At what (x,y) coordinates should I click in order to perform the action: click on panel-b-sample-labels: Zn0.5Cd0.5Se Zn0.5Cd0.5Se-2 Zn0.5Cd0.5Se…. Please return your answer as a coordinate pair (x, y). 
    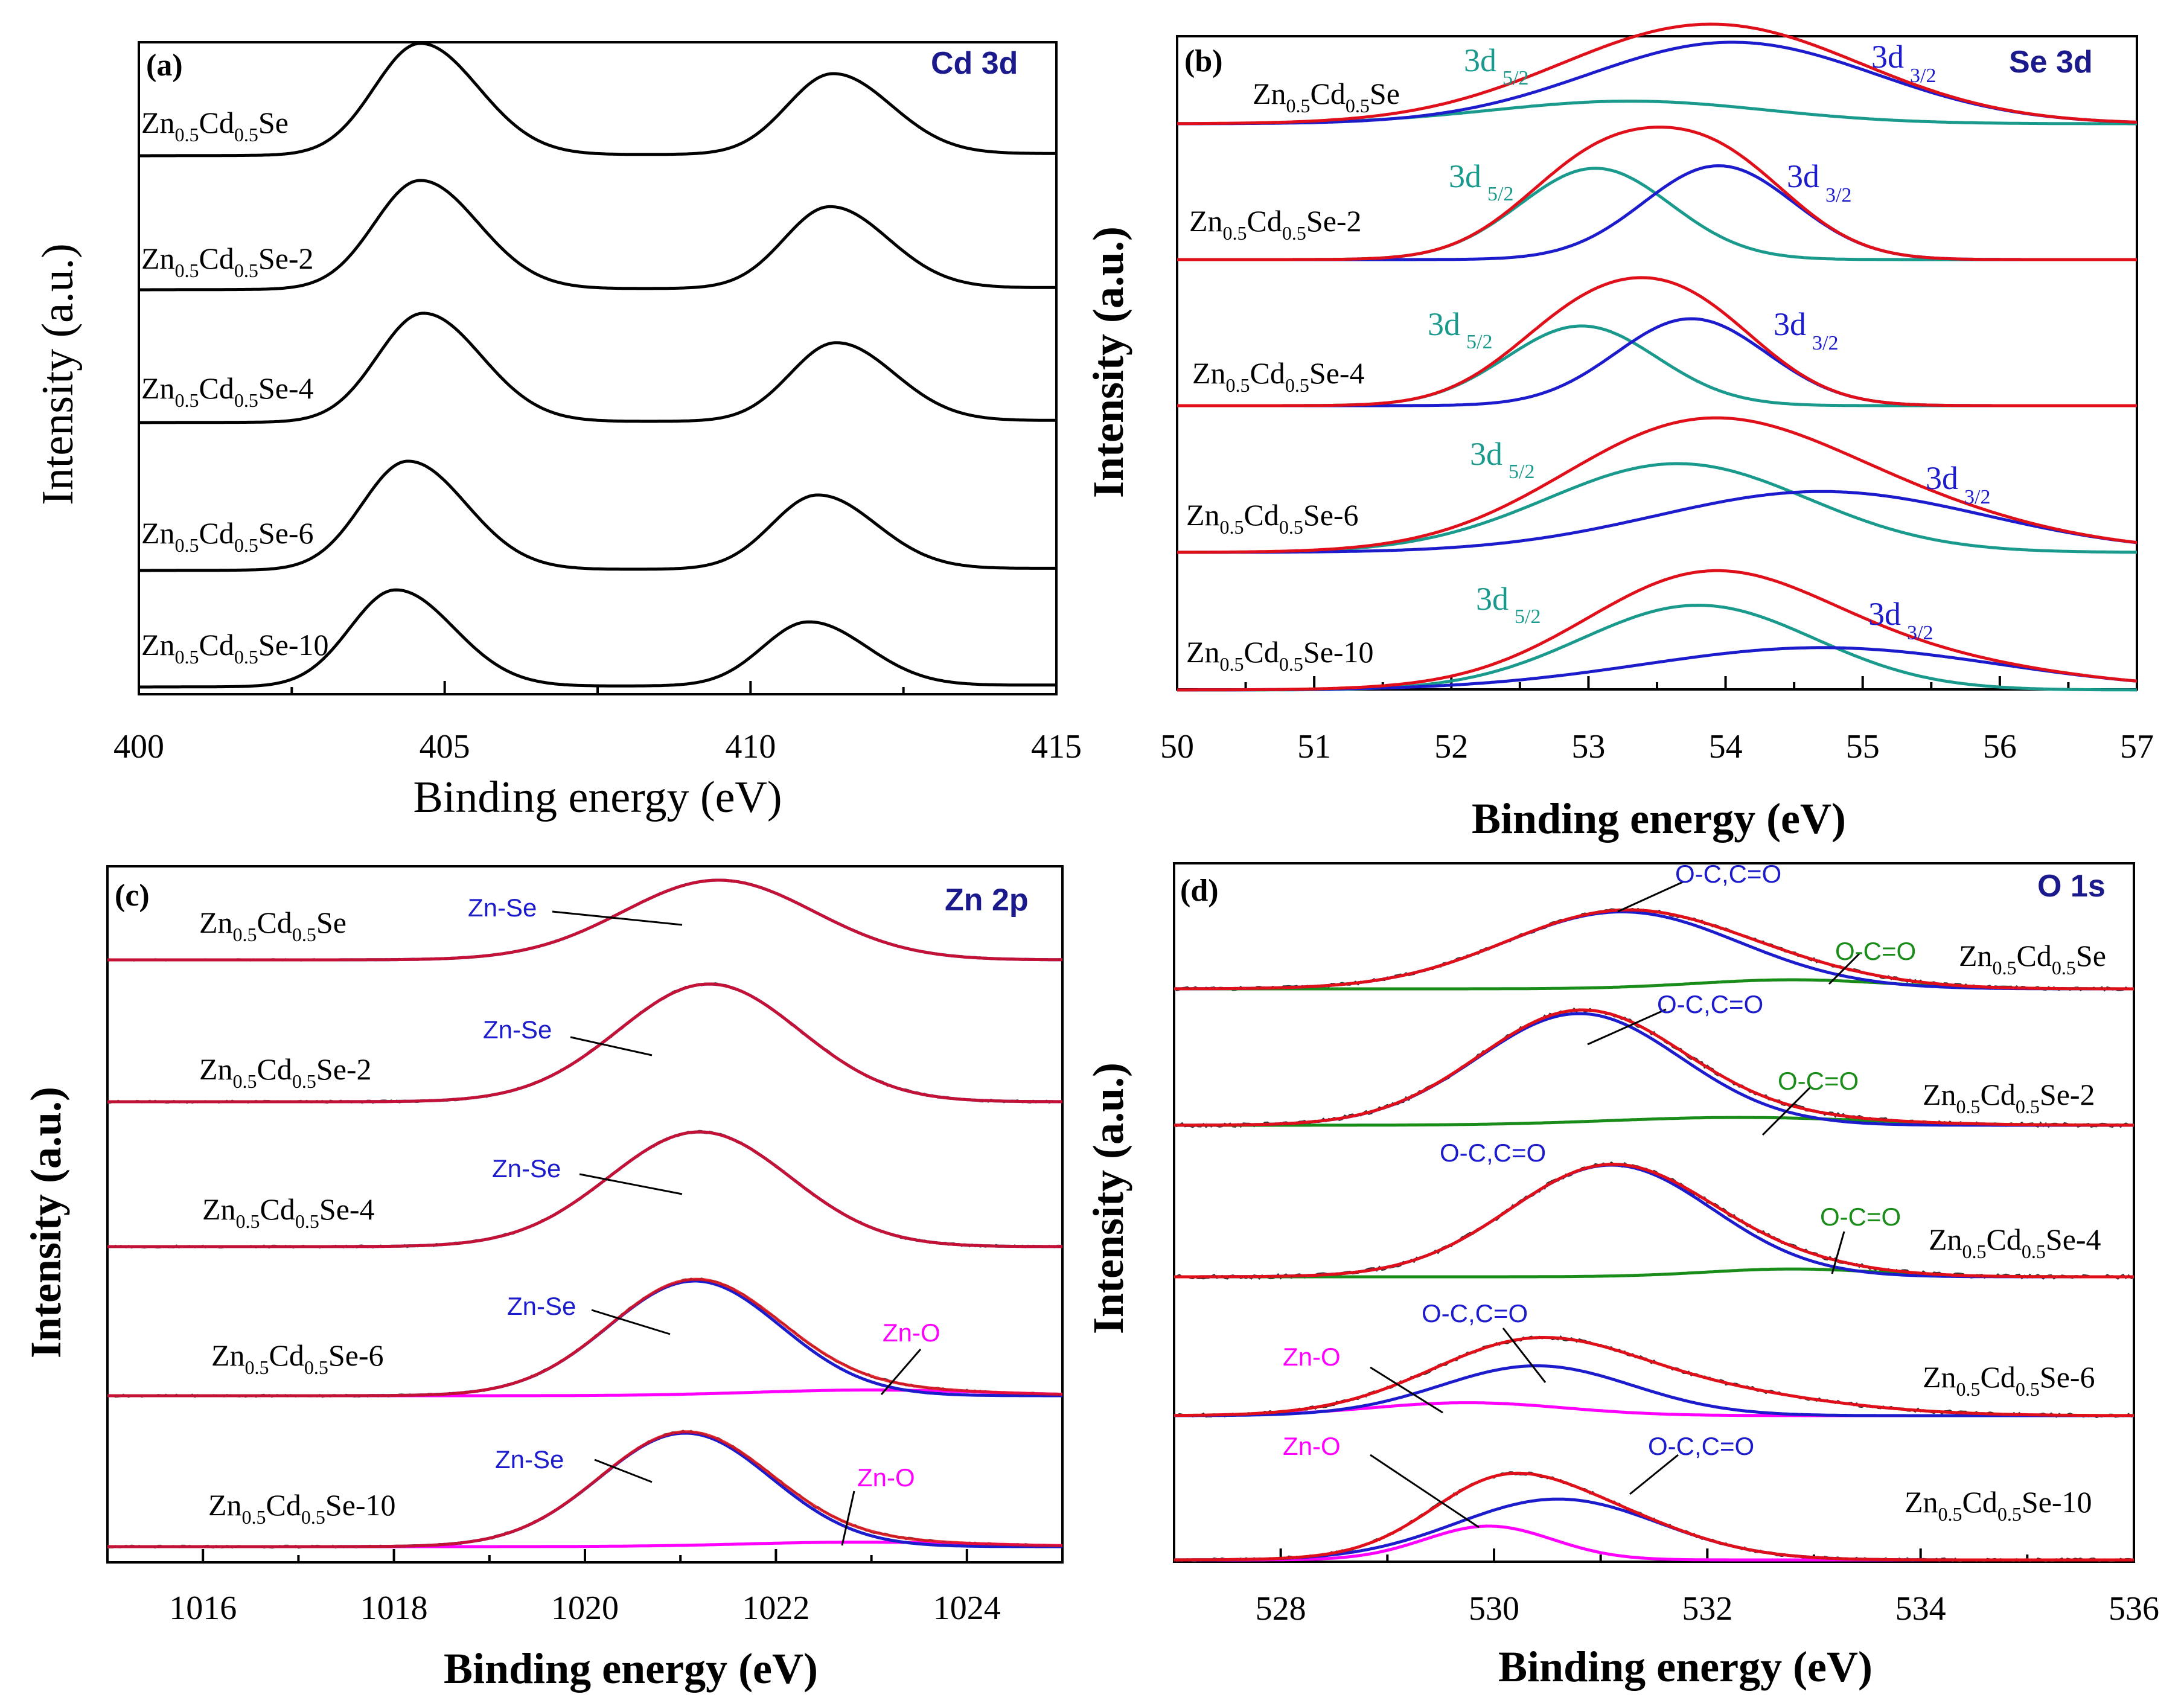
    Looking at the image, I should click on (1293, 376).